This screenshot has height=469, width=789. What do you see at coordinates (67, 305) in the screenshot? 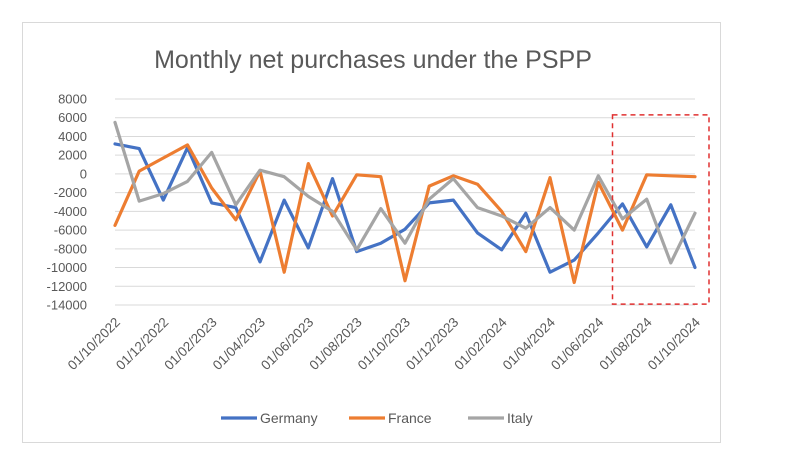
I see `y-tick-label: -14000` at bounding box center [67, 305].